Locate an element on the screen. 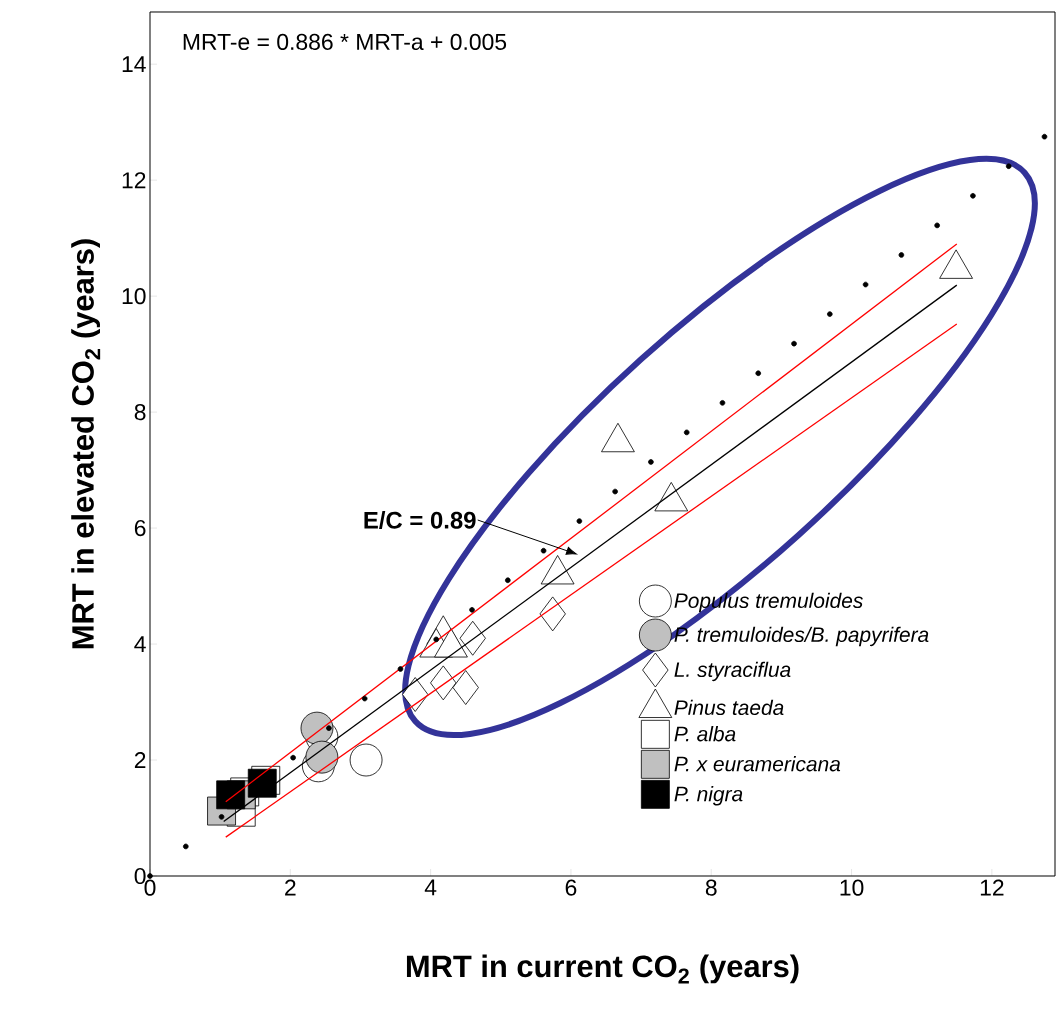 The height and width of the screenshot is (1031, 1061). y-tick-label: 14 is located at coordinates (134, 64).